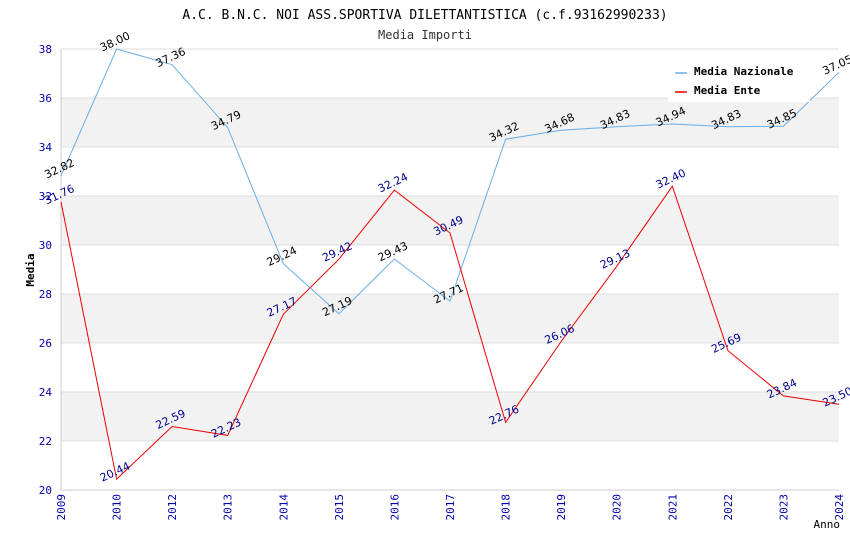 This screenshot has height=550, width=850. Describe the element at coordinates (394, 507) in the screenshot. I see `x-tick-label: 2016` at that location.